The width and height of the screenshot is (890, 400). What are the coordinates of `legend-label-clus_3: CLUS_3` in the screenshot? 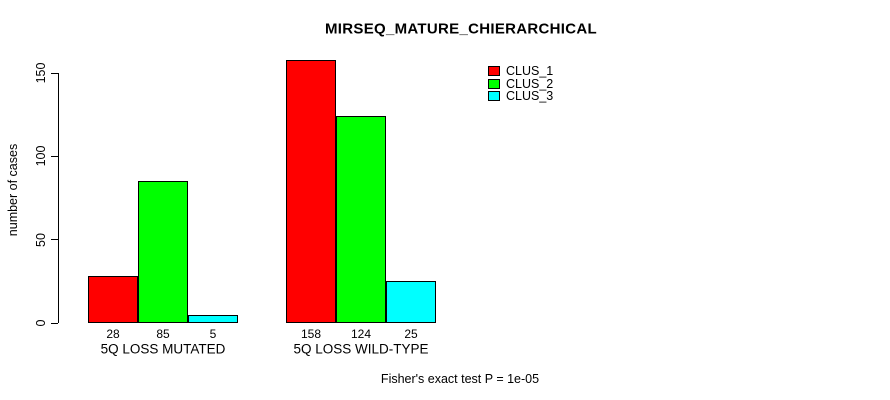 It's located at (530, 96).